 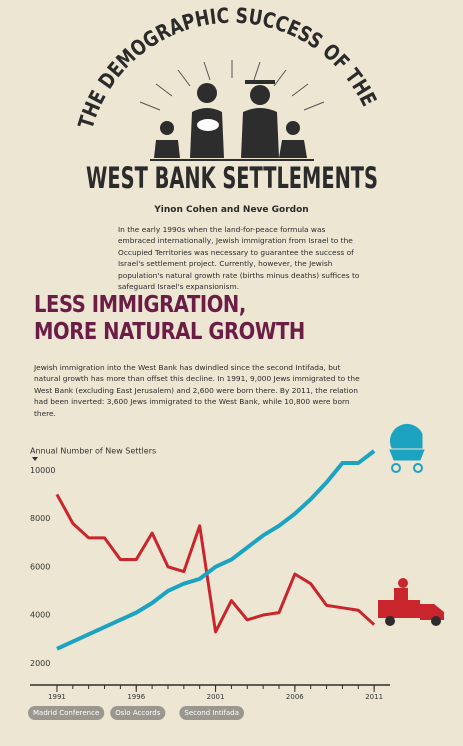 What do you see at coordinates (40, 518) in the screenshot?
I see `y-tick-label: 8000` at bounding box center [40, 518].